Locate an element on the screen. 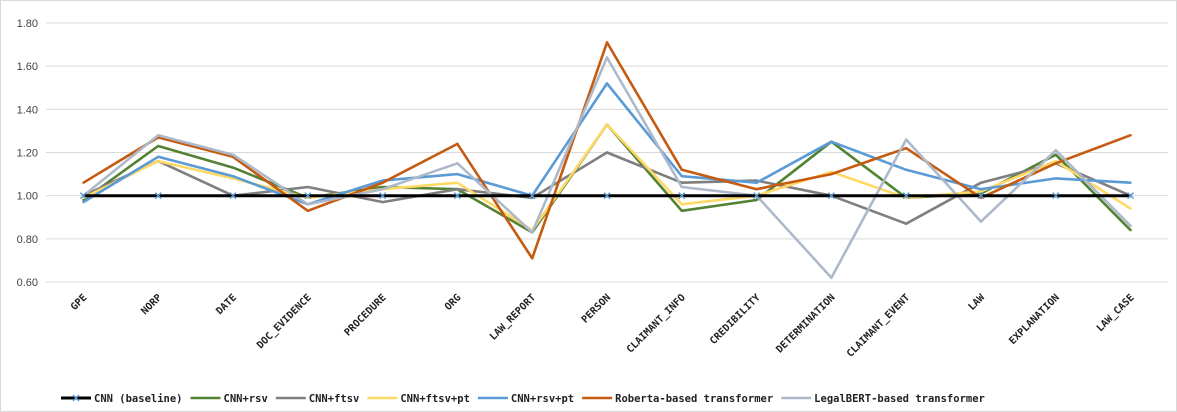  legend-item: CNN+ftsv is located at coordinates (317, 399).